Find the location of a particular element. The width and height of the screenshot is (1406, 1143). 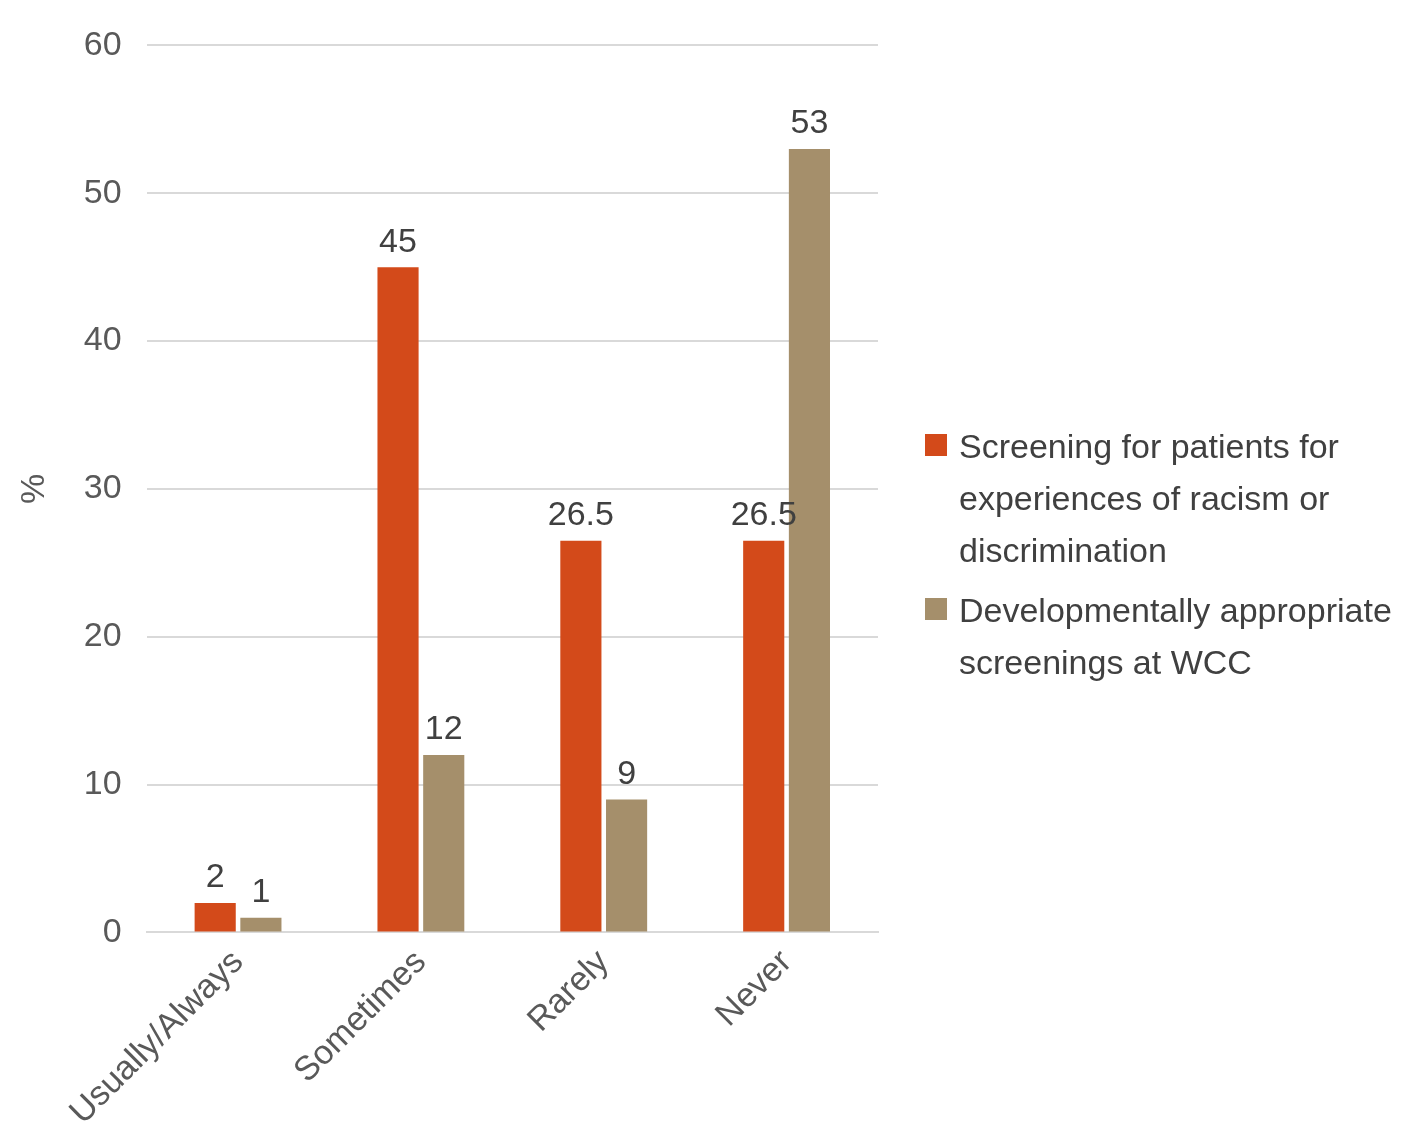

y-tick-label: 30 is located at coordinates (102, 486).